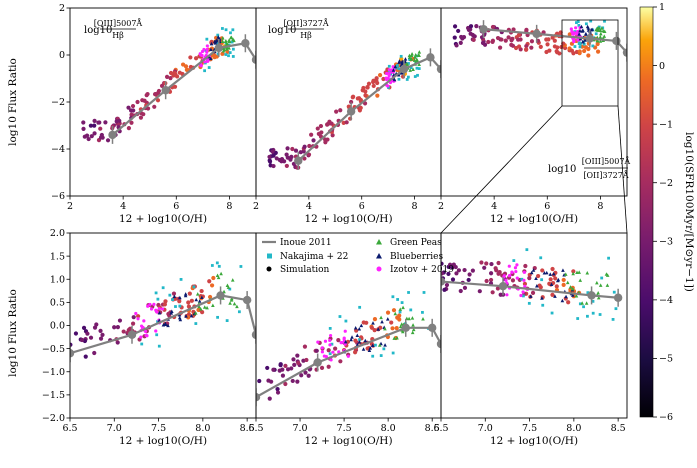  Describe the element at coordinates (58, 102) in the screenshot. I see `y-tick-label: −2` at that location.